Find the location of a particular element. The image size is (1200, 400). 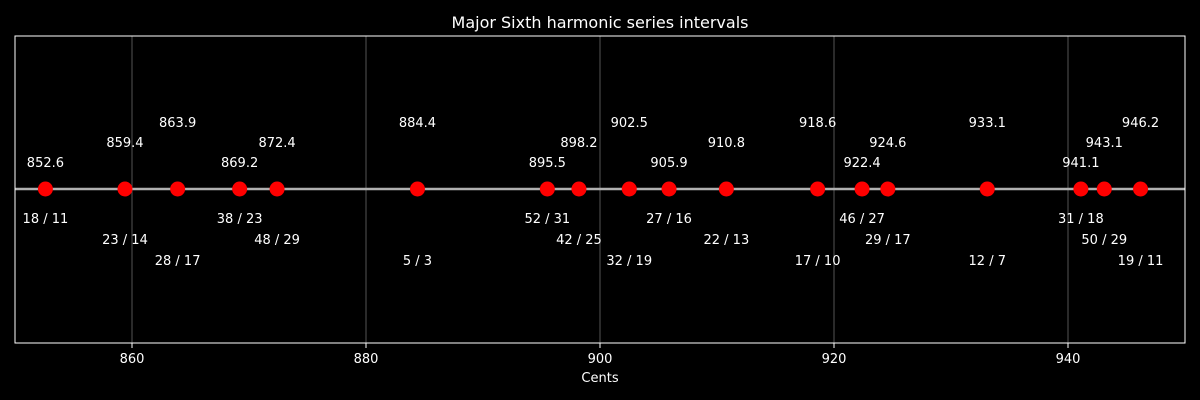

ratio-label: 23 / 14 is located at coordinates (125, 240).